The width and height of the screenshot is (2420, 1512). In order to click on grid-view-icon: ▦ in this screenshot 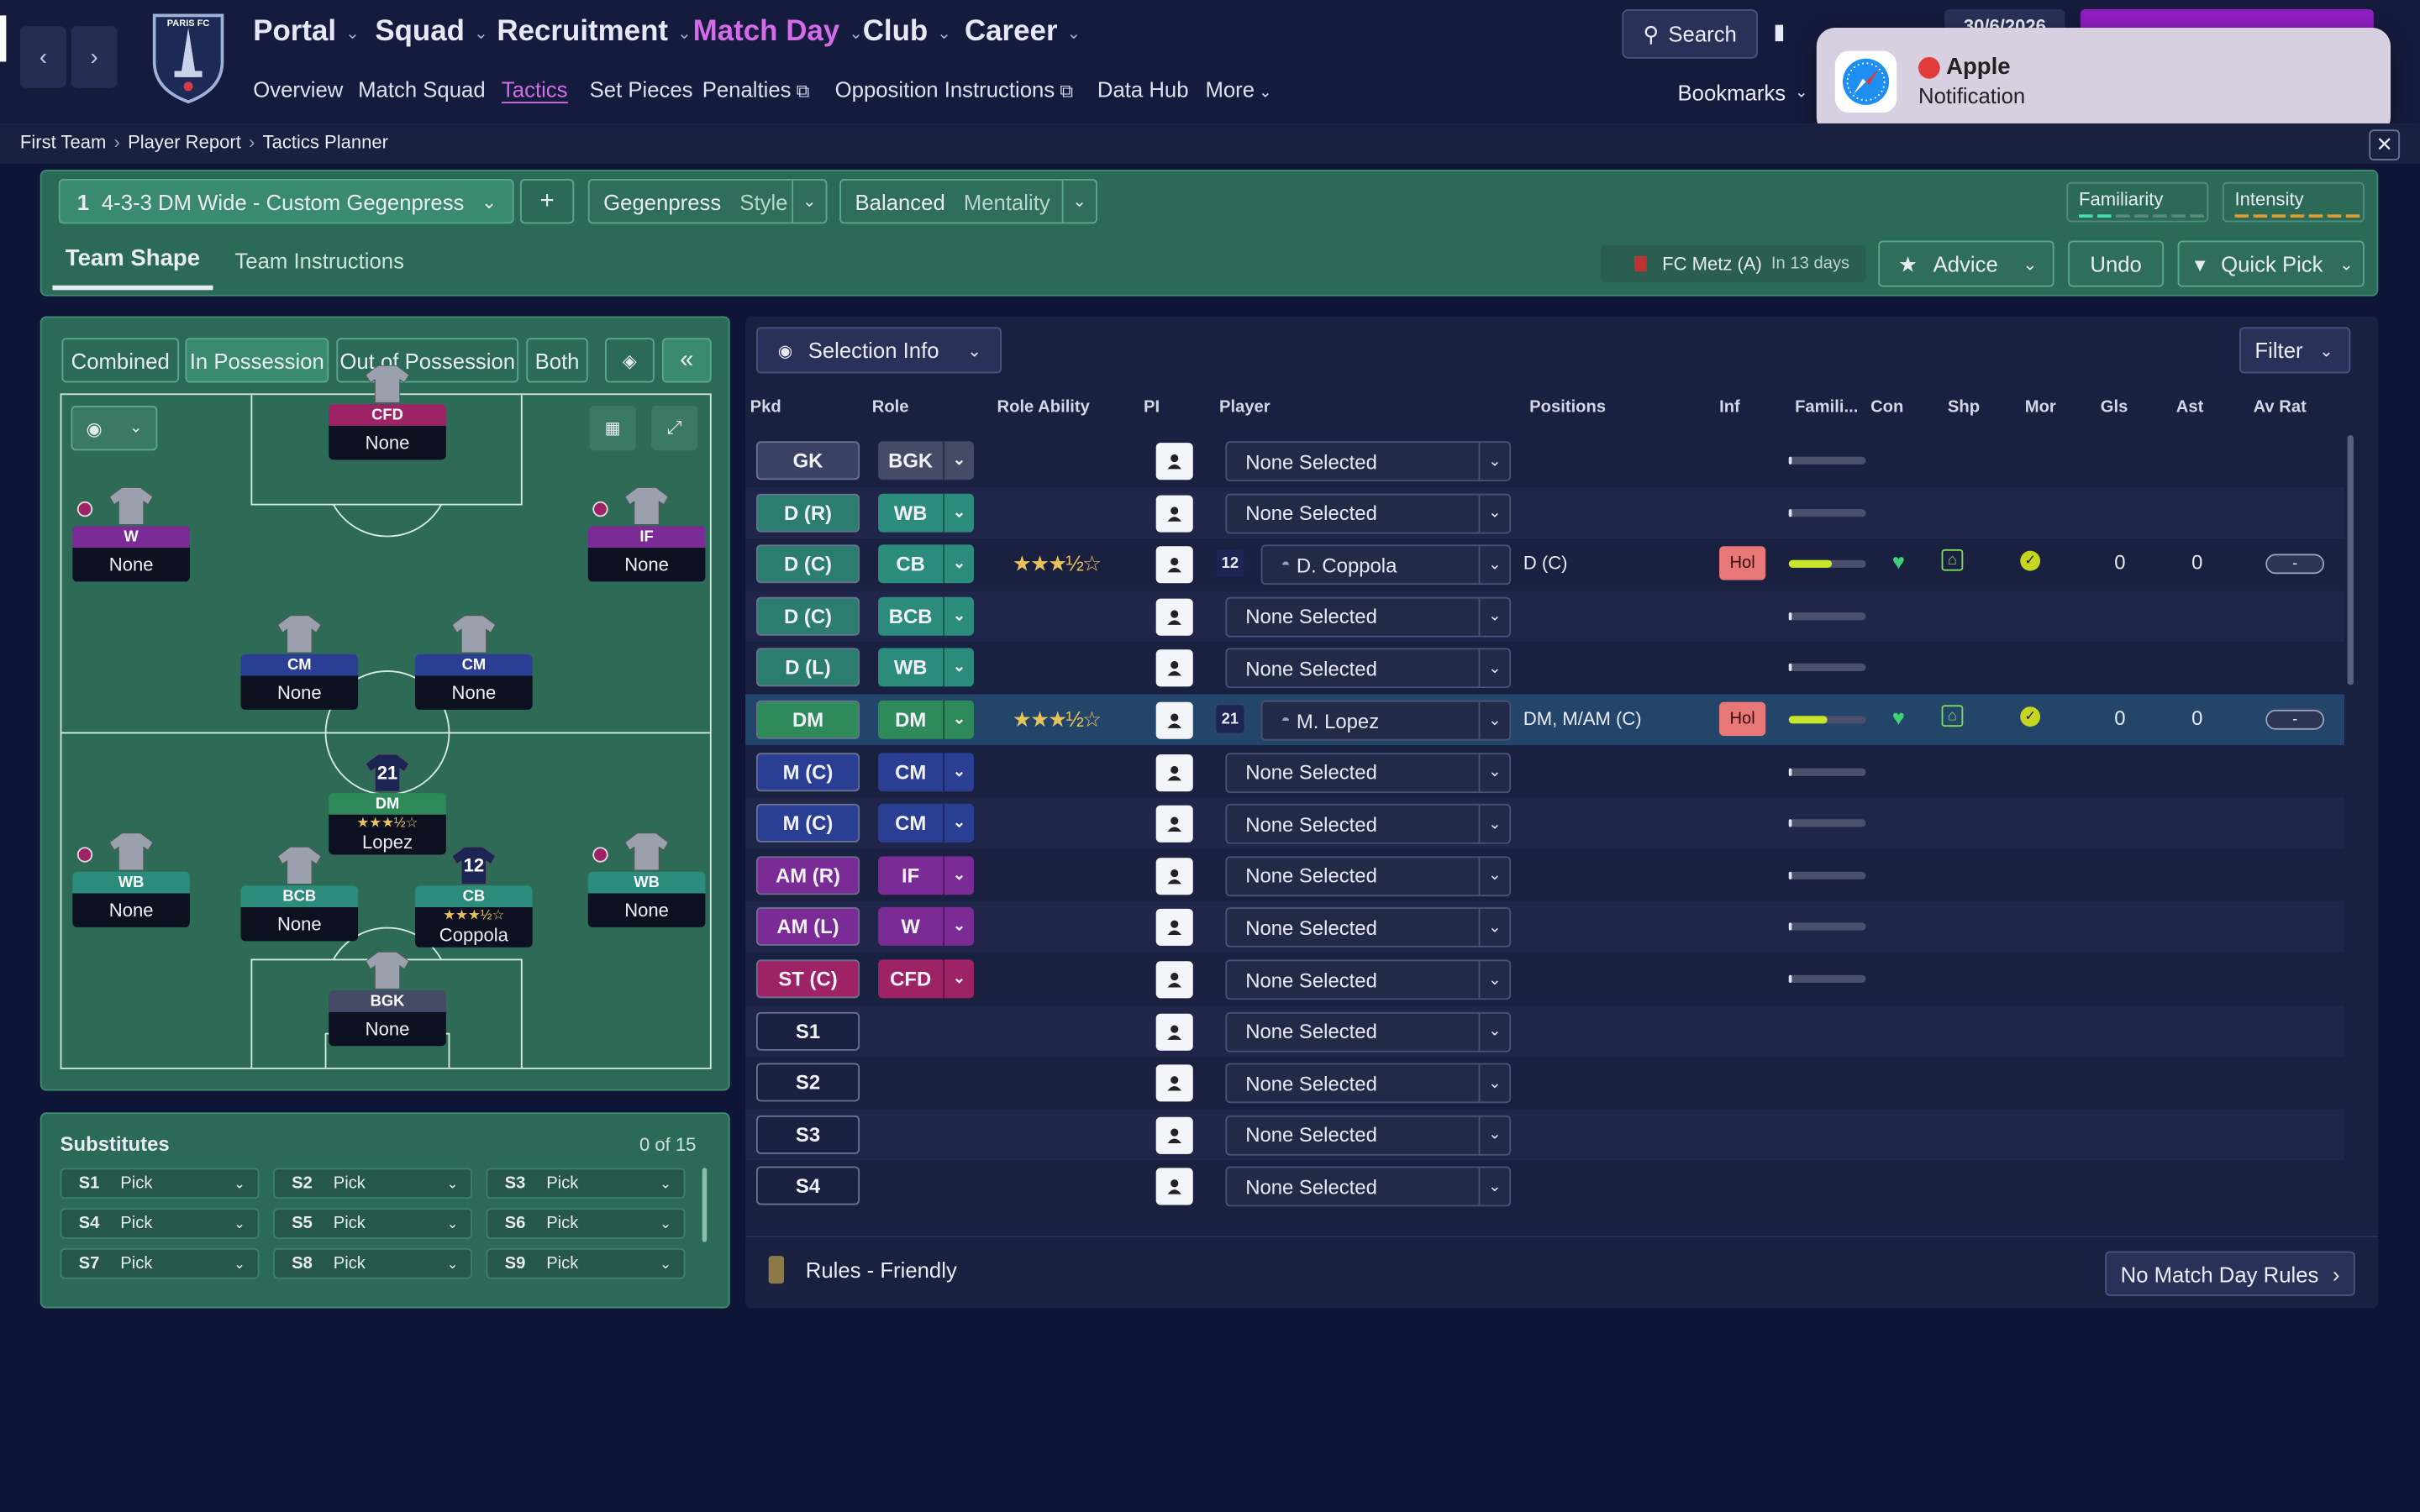, I will do `click(613, 428)`.